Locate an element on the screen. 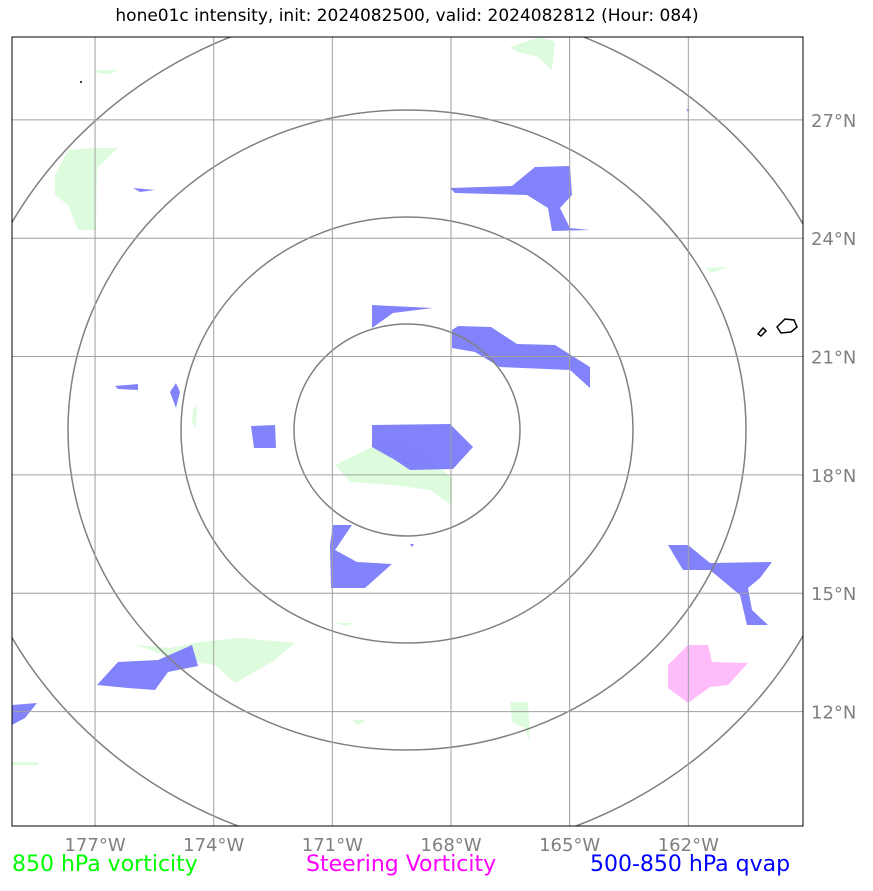 The image size is (873, 891). latitude-tick-label: 15°N is located at coordinates (833, 594).